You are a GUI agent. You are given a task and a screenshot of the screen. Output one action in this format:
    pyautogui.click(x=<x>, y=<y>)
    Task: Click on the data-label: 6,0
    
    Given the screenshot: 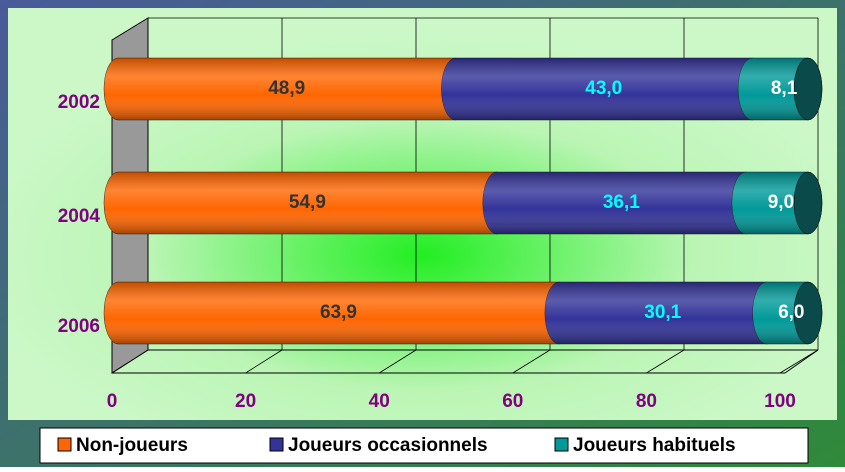 What is the action you would take?
    pyautogui.click(x=791, y=312)
    